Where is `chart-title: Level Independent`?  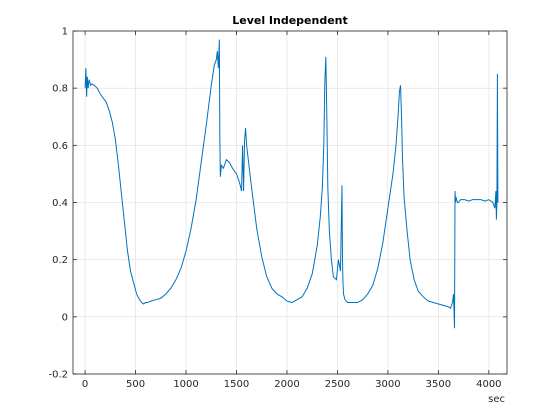 chart-title: Level Independent is located at coordinates (290, 20).